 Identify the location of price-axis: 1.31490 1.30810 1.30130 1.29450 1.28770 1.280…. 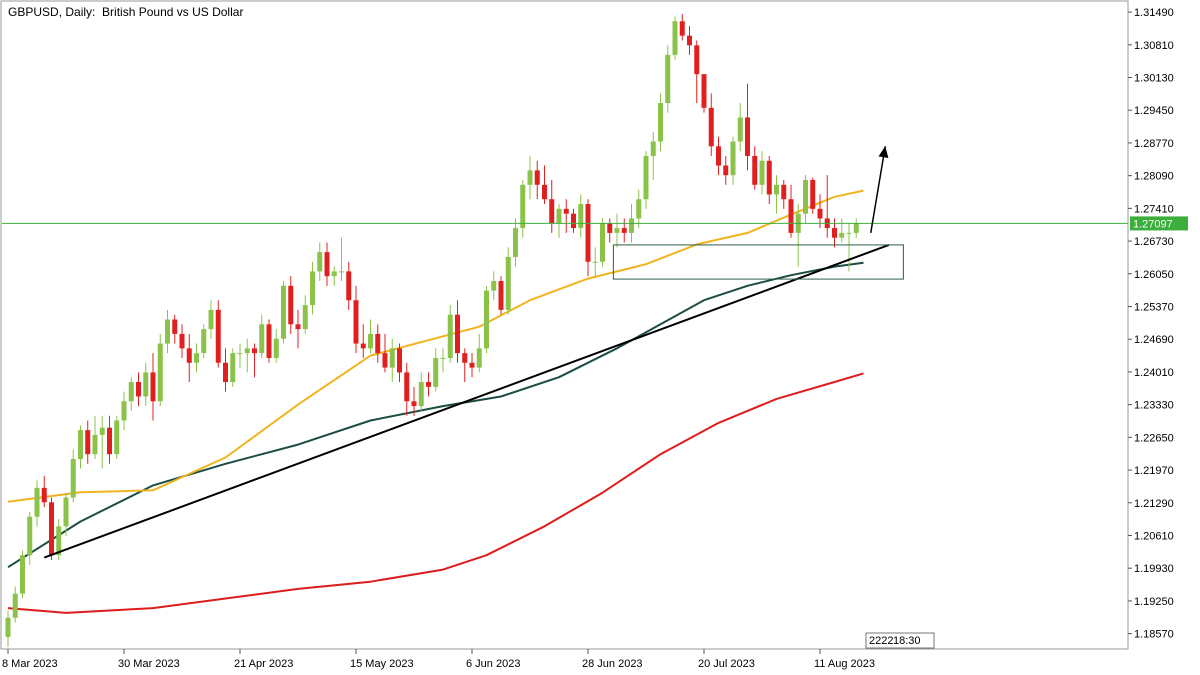
(1151, 324).